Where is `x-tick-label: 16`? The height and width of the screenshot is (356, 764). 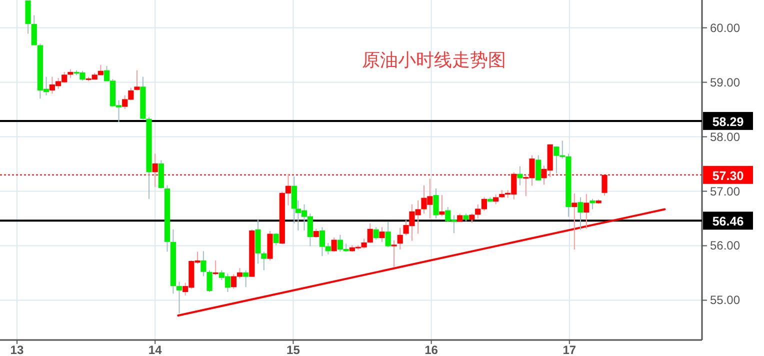 x-tick-label: 16 is located at coordinates (431, 349).